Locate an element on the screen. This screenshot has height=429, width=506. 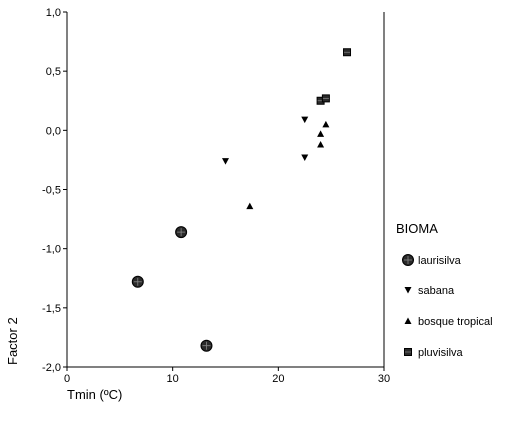
x-axis-ticks: 0 10 20 30 is located at coordinates (227, 376).